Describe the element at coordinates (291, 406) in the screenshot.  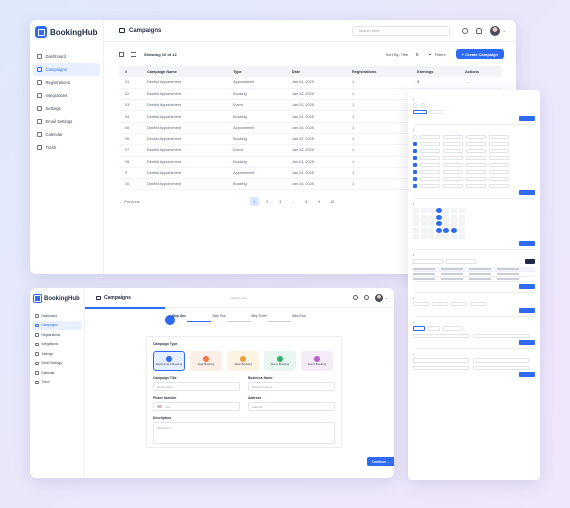
I see `address-input: Address` at that location.